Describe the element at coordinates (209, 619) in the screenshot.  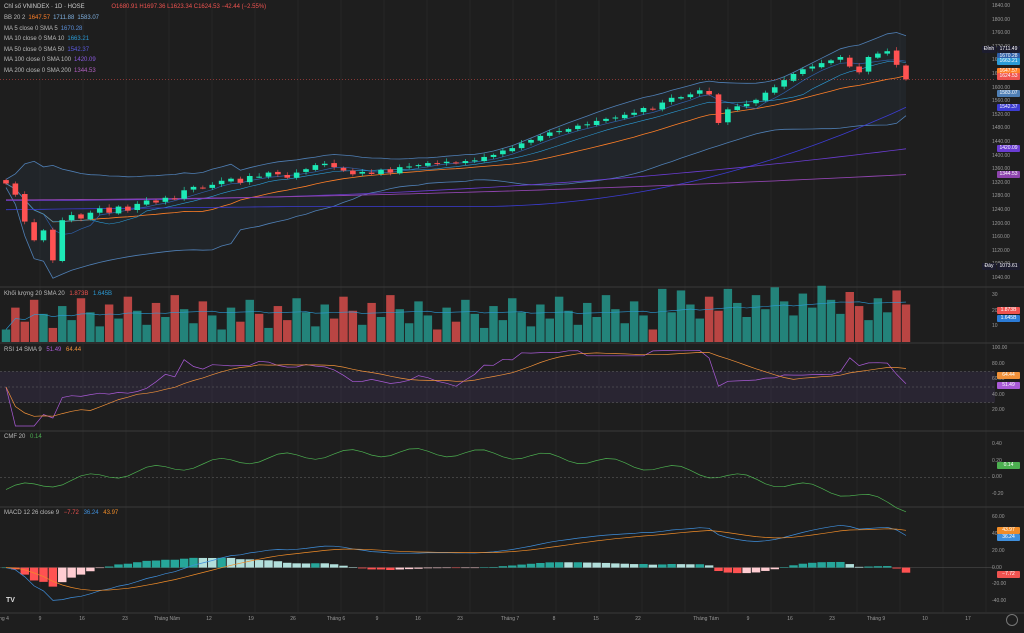
I see `time-tick-label: 12` at that location.